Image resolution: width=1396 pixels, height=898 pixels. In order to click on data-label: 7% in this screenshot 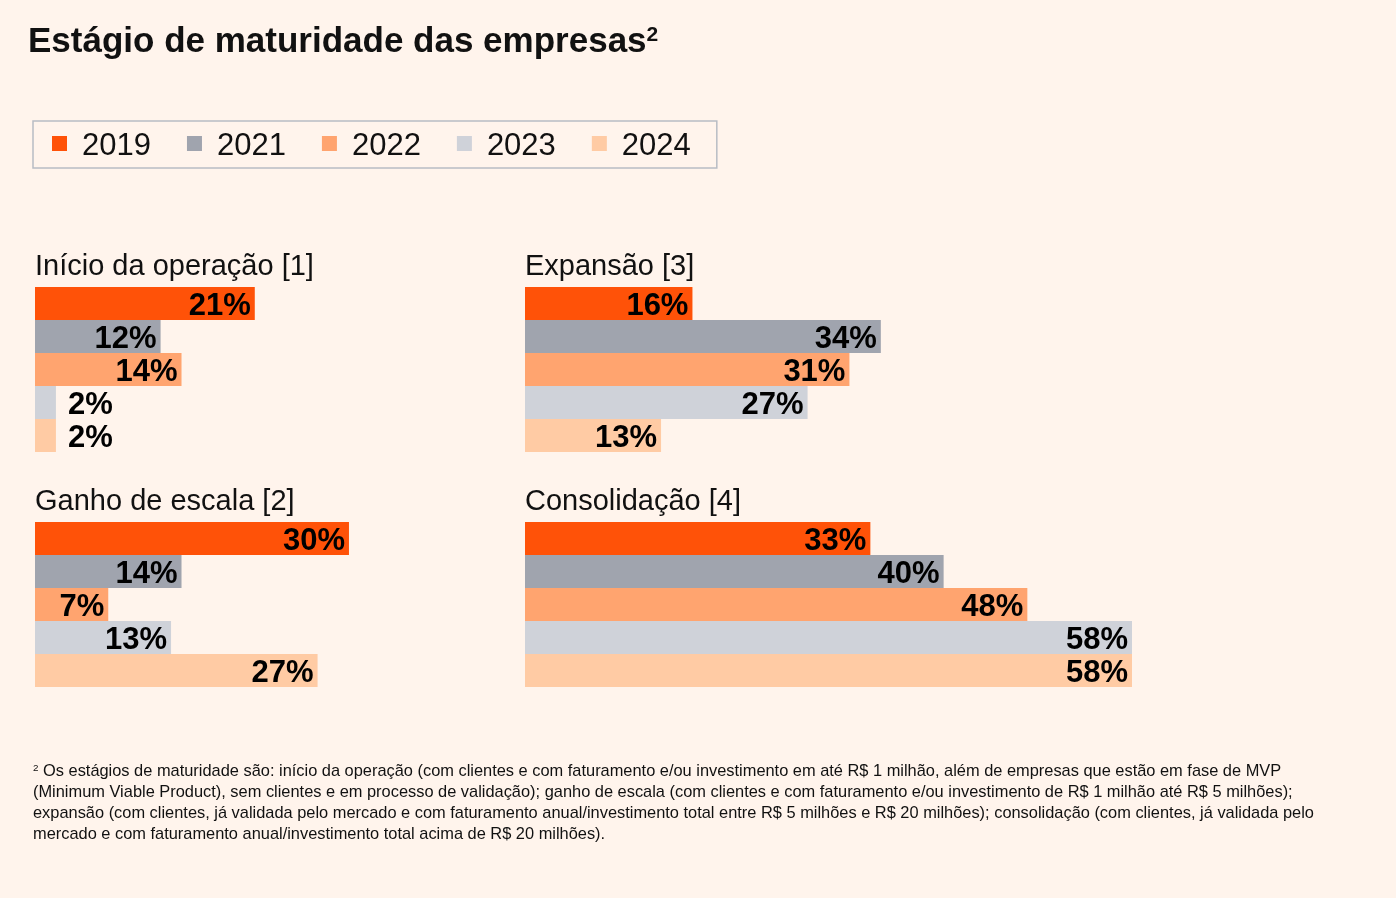, I will do `click(82, 605)`.